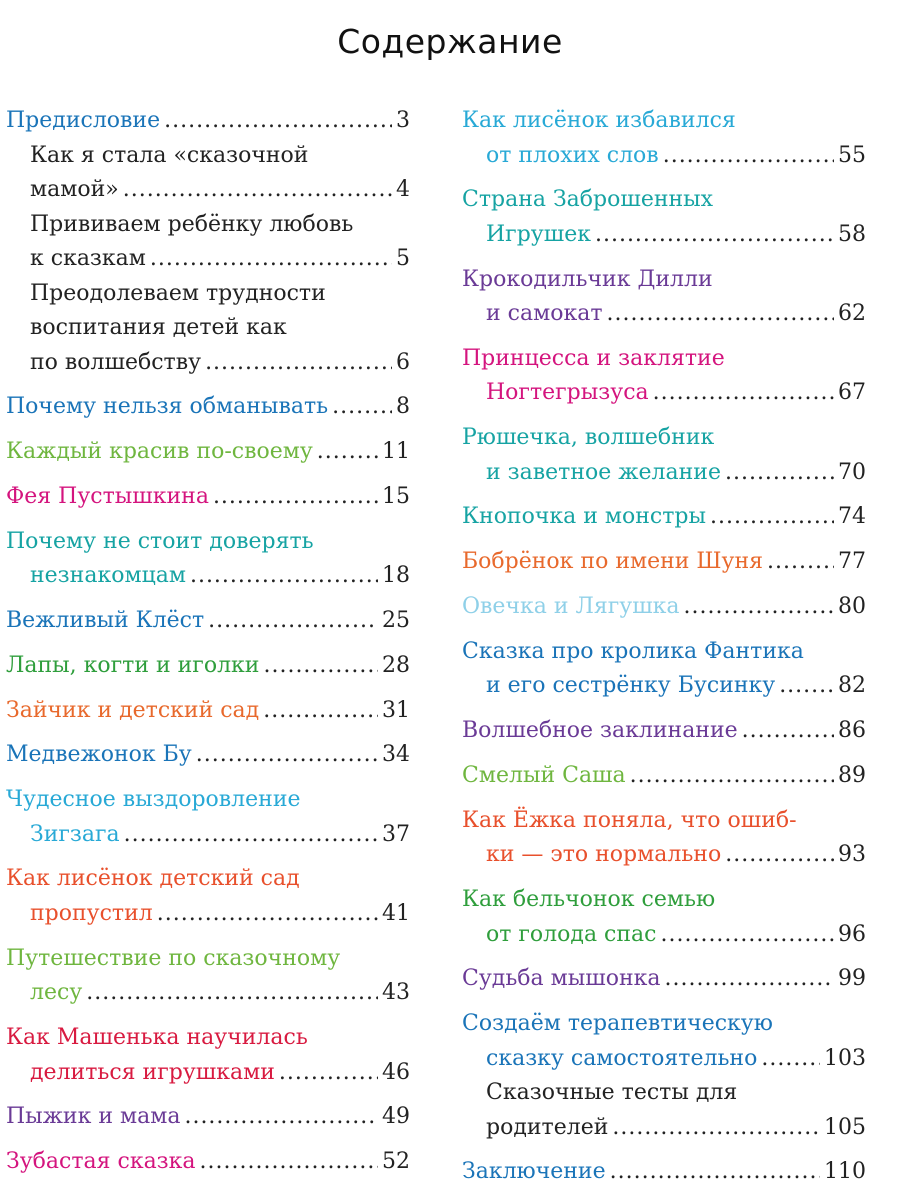  I want to click on page-number: 46, so click(396, 1072).